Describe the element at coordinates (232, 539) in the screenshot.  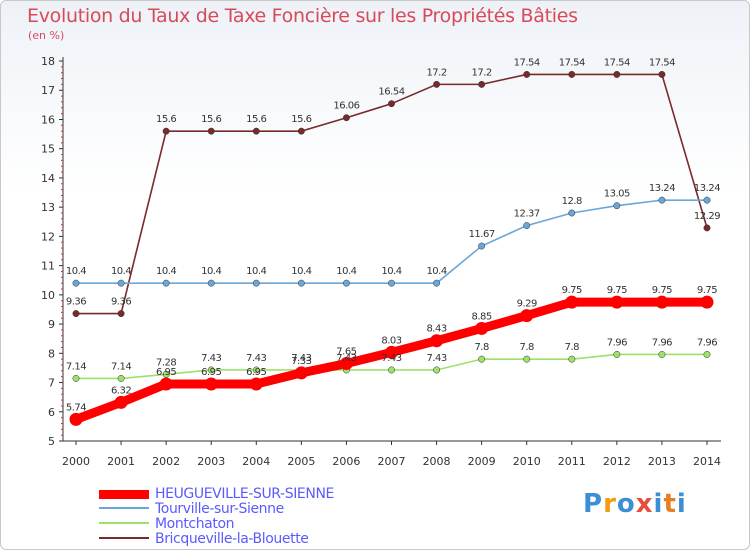
I see `legend-label: Bricqueville-la-Blouette` at that location.